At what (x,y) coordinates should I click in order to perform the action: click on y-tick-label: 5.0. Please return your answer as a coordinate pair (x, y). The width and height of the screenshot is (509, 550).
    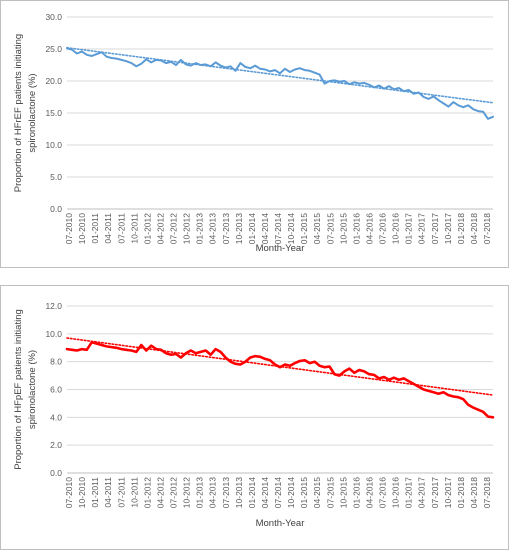
    Looking at the image, I should click on (56, 177).